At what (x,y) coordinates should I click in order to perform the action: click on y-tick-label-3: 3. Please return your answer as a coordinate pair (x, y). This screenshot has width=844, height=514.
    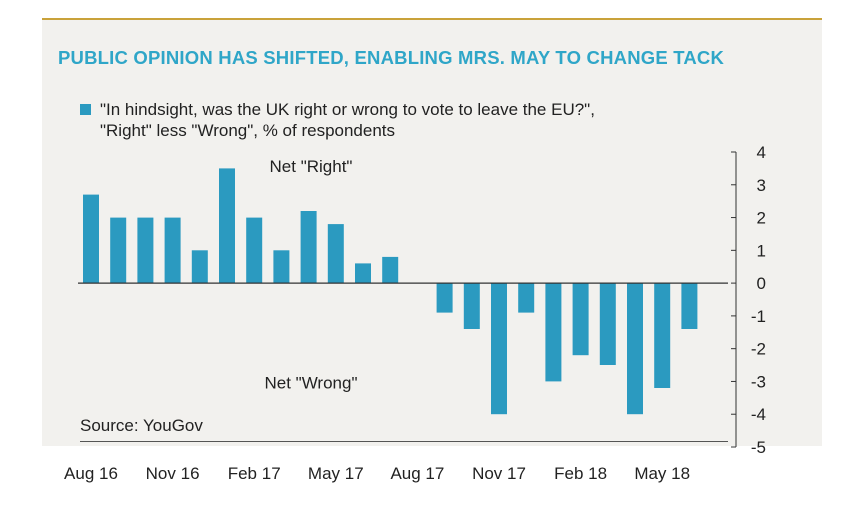
    Looking at the image, I should click on (761, 185).